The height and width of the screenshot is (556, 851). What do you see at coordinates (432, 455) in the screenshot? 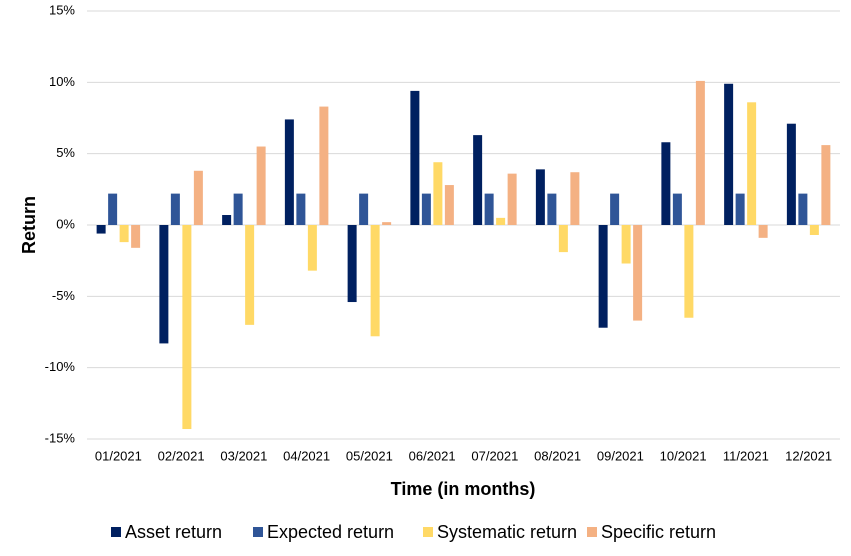
I see `x-tick-label: 06/2021` at bounding box center [432, 455].